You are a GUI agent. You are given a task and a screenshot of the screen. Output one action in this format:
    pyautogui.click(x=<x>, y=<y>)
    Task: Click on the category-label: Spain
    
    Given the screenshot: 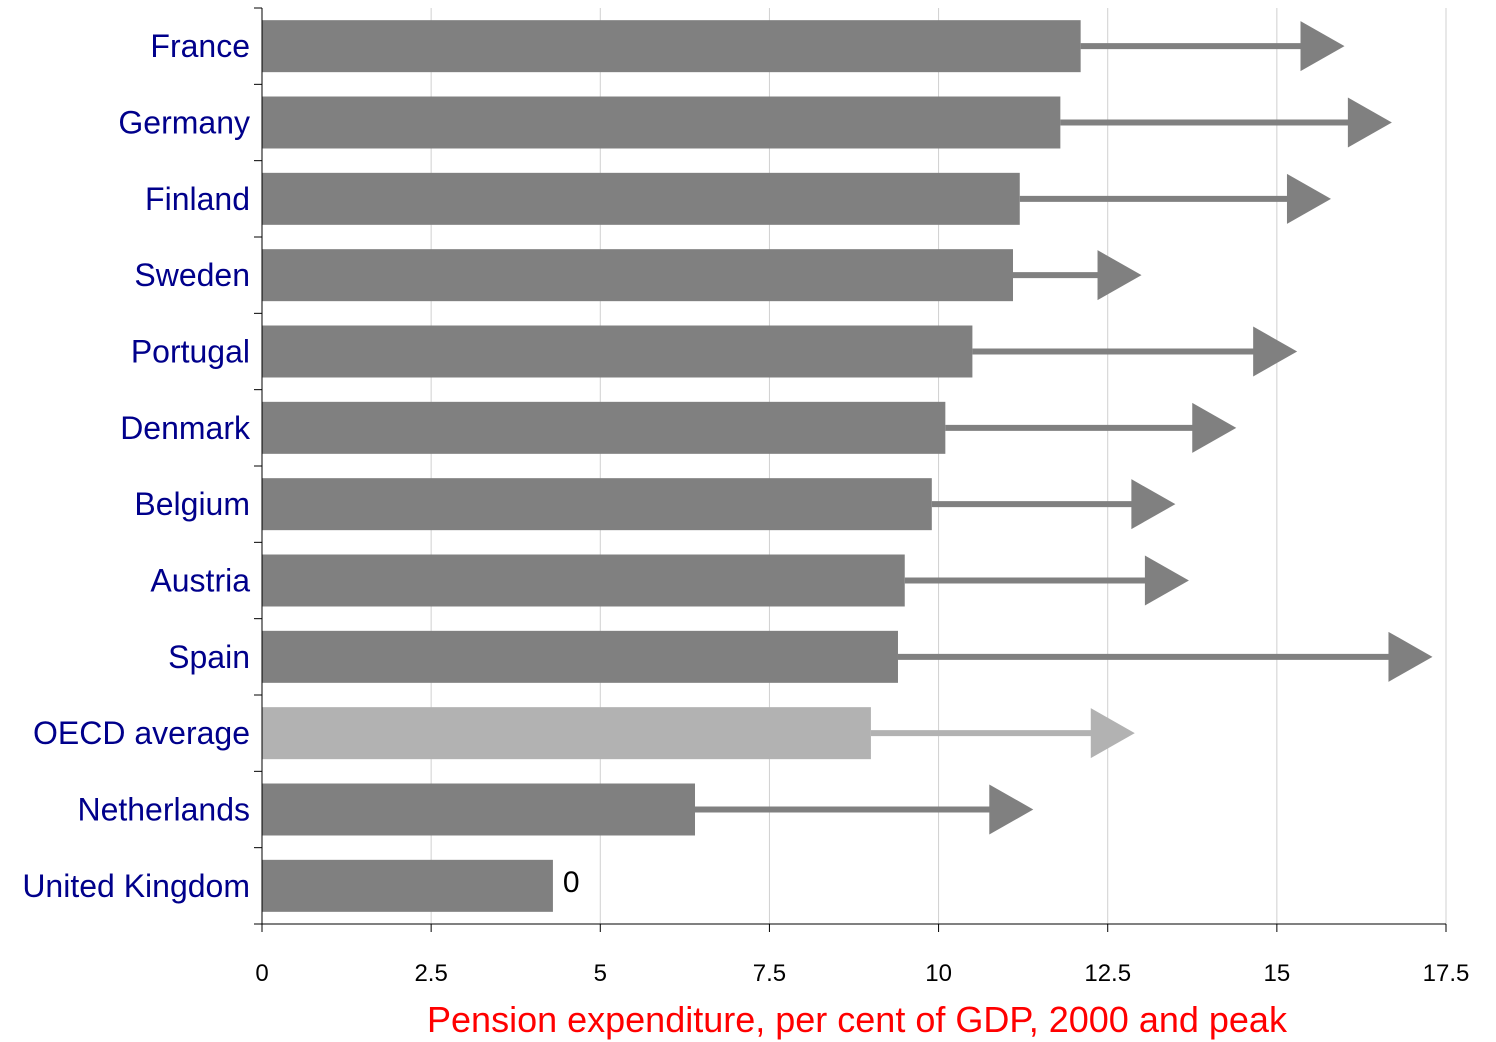 What is the action you would take?
    pyautogui.click(x=209, y=657)
    